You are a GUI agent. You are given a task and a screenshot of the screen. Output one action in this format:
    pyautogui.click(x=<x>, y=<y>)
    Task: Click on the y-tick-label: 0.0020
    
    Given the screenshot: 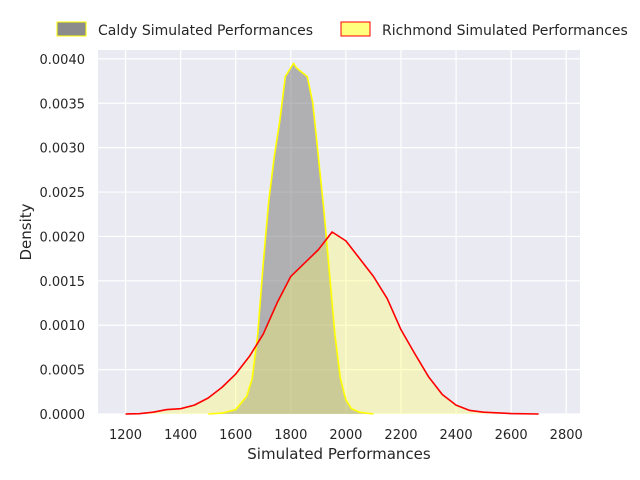 What is the action you would take?
    pyautogui.click(x=63, y=237)
    